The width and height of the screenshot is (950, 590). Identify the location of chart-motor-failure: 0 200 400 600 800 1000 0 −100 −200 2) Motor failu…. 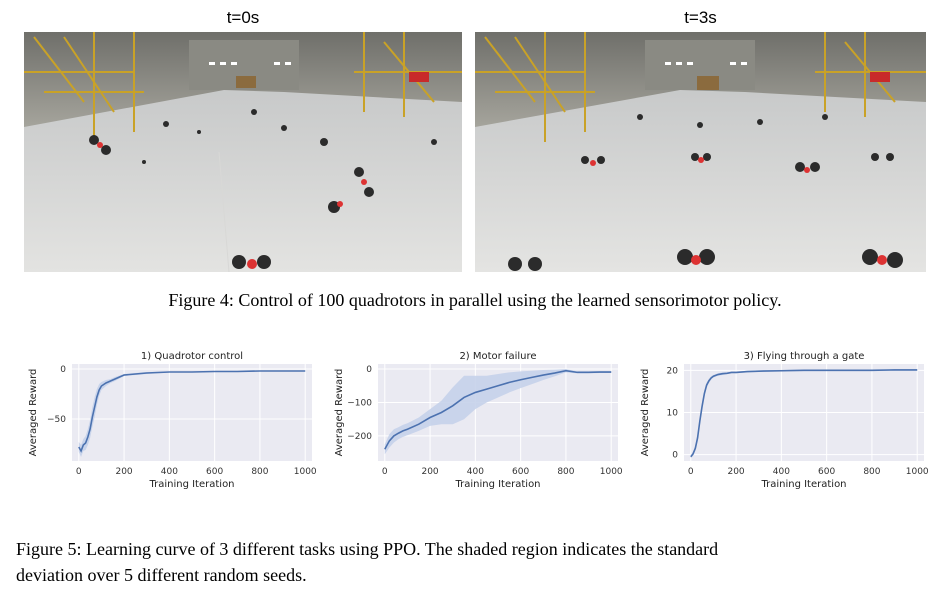
(478, 421).